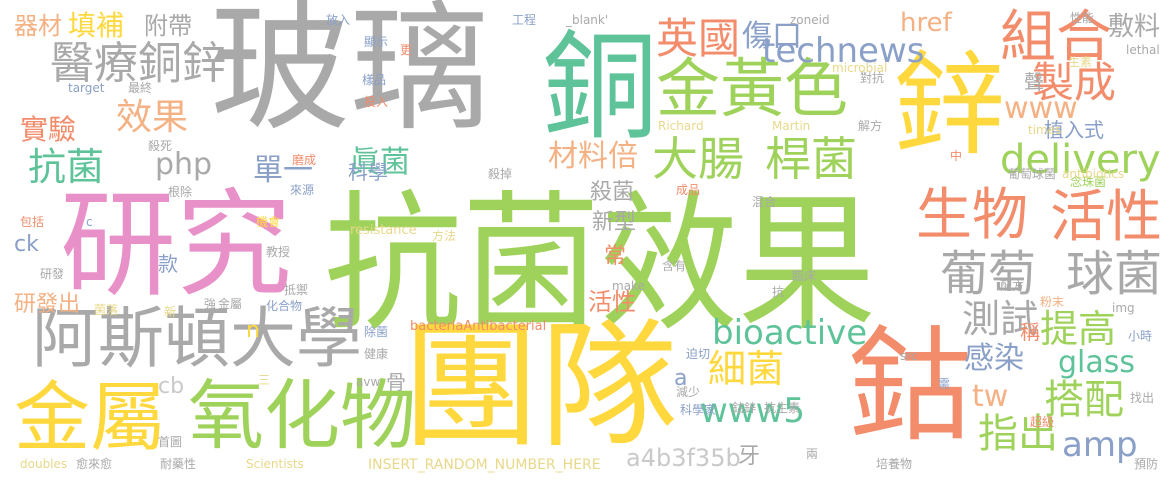  Describe the element at coordinates (296, 290) in the screenshot. I see `cloud-word: 抵禦` at that location.